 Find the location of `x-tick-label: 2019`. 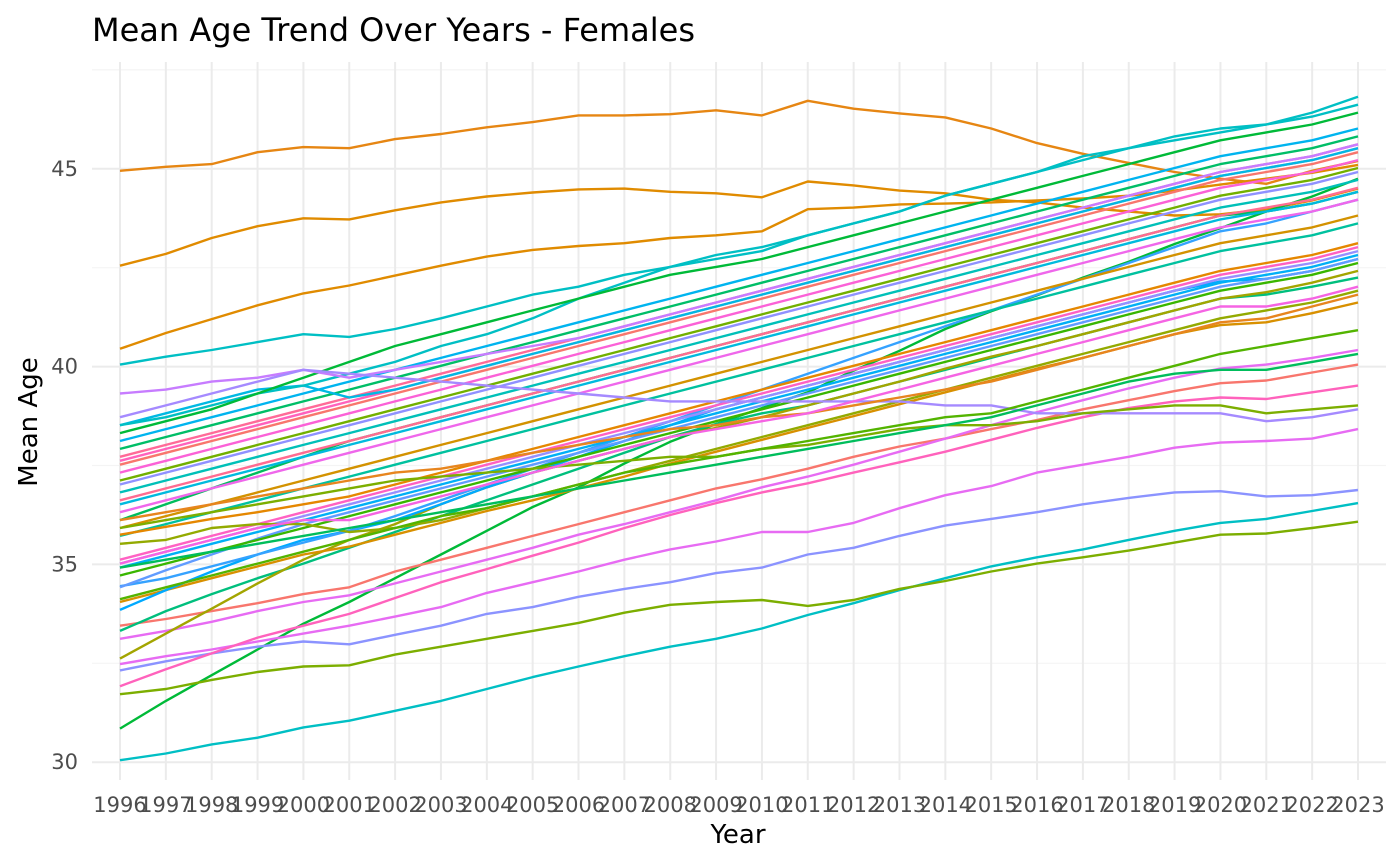

x-tick-label: 2019 is located at coordinates (1174, 805).